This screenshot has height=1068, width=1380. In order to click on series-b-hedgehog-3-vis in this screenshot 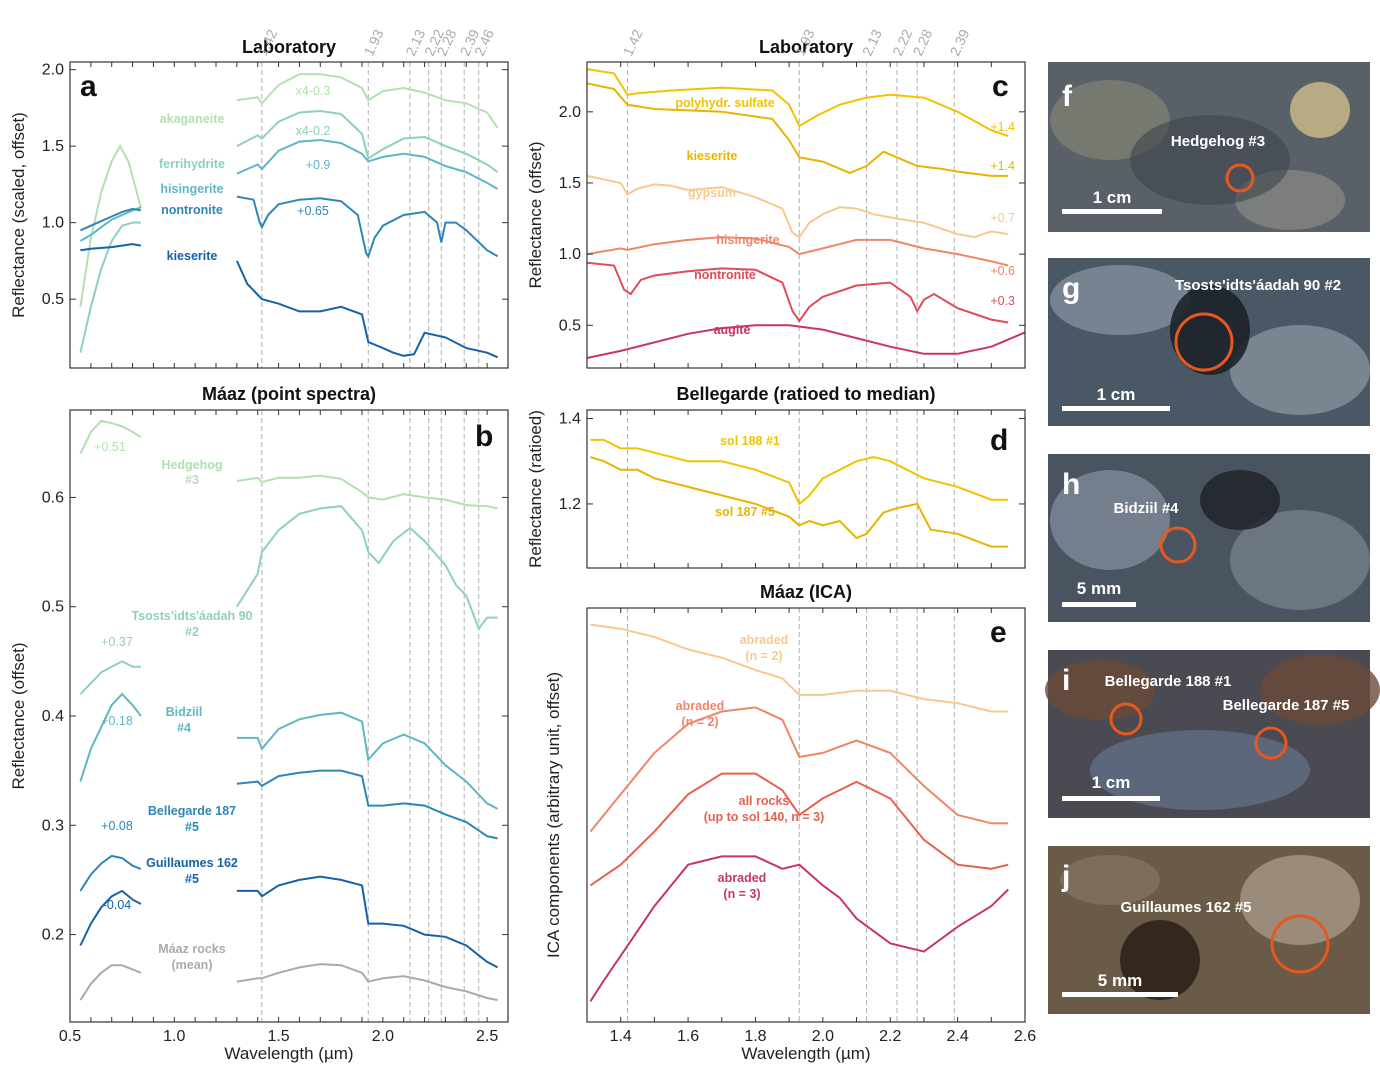, I will do `click(110, 437)`.